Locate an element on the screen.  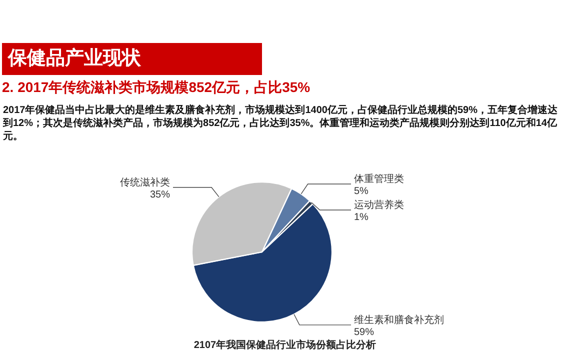
chart-subtitle: 2. 2017年传统滋补类市场规模852亿元，占比35% is located at coordinates (156, 88).